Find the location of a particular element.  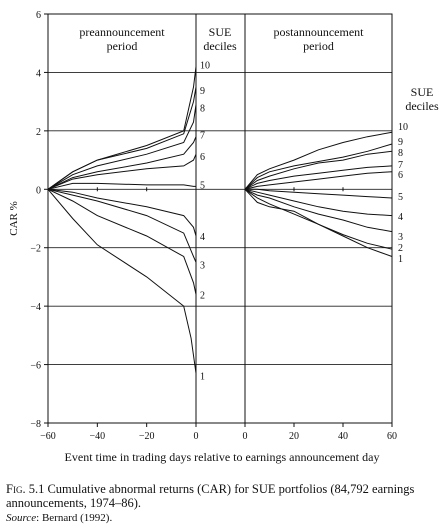

pre-decile-label-9: 9 is located at coordinates (202, 91).